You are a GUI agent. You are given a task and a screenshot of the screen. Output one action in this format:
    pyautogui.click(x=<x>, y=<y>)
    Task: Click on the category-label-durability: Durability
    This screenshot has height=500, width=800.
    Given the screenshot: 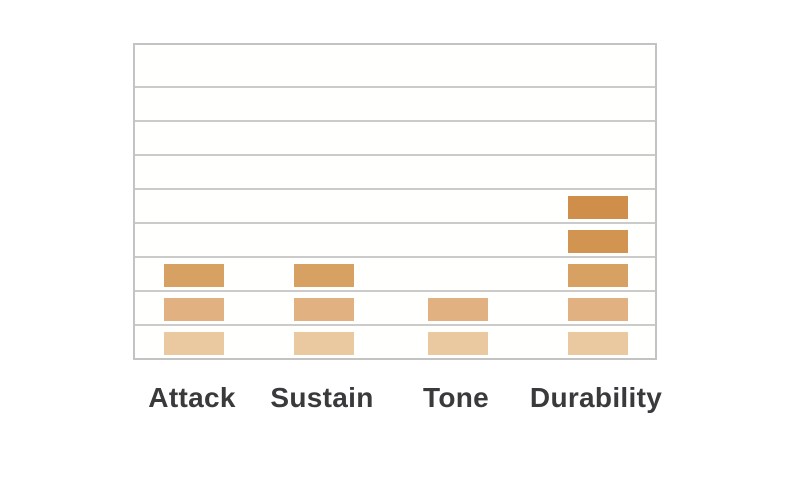 What is the action you would take?
    pyautogui.click(x=596, y=397)
    